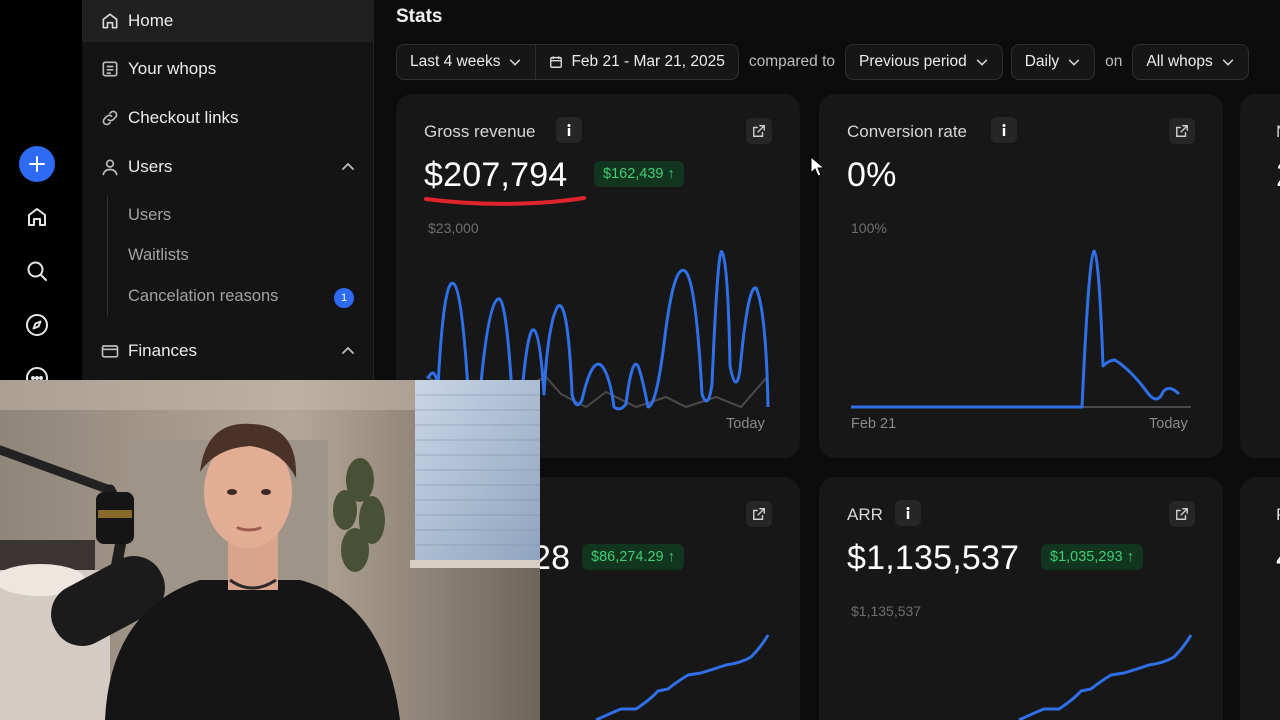 The width and height of the screenshot is (1280, 720). What do you see at coordinates (158, 255) in the screenshot?
I see `sidebar-subitem-waitlists: Waitlists` at bounding box center [158, 255].